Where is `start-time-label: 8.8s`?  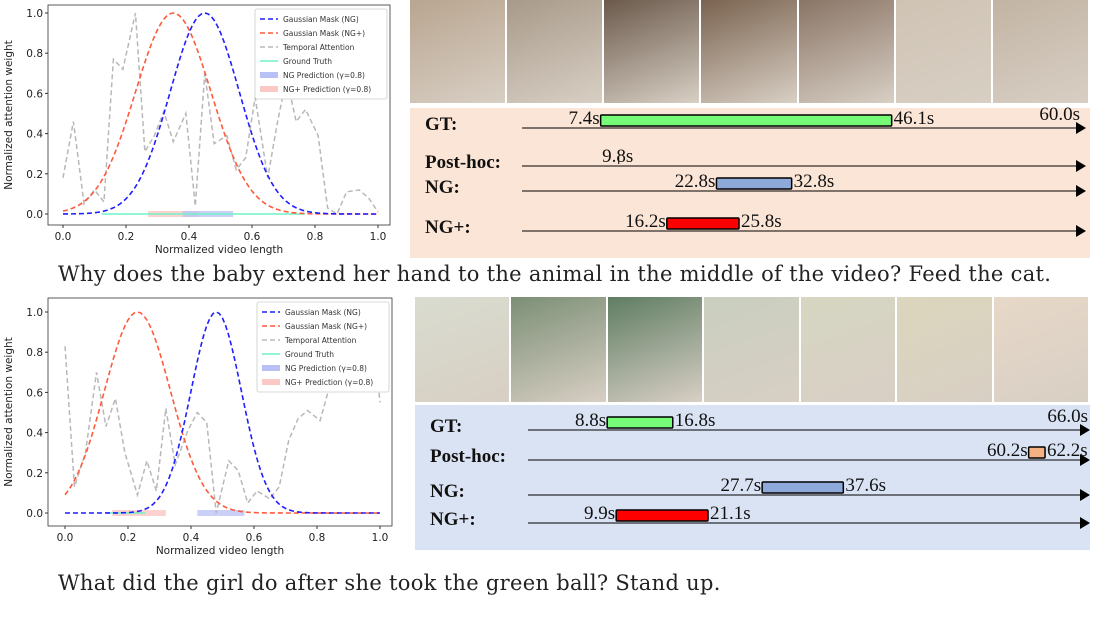
start-time-label: 8.8s is located at coordinates (590, 420).